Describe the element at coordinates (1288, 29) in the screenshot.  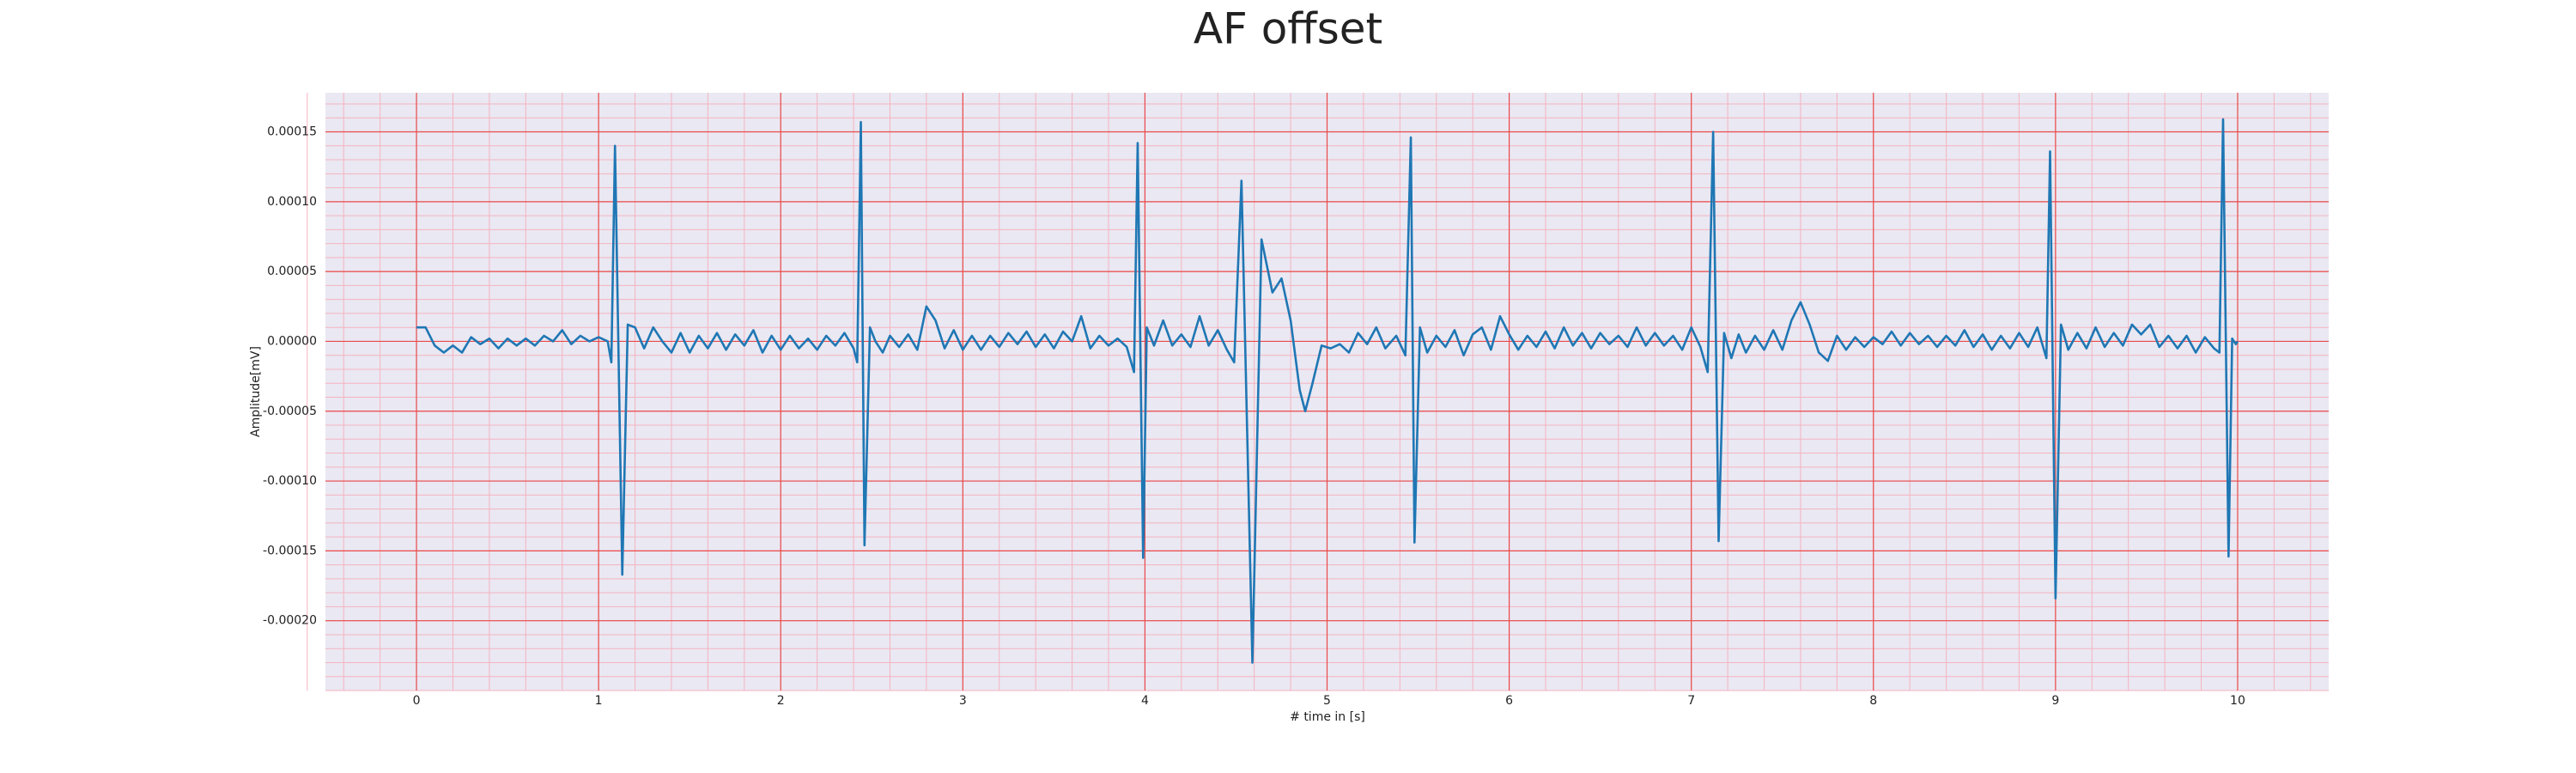
I see `chart-title: AF offset` at that location.